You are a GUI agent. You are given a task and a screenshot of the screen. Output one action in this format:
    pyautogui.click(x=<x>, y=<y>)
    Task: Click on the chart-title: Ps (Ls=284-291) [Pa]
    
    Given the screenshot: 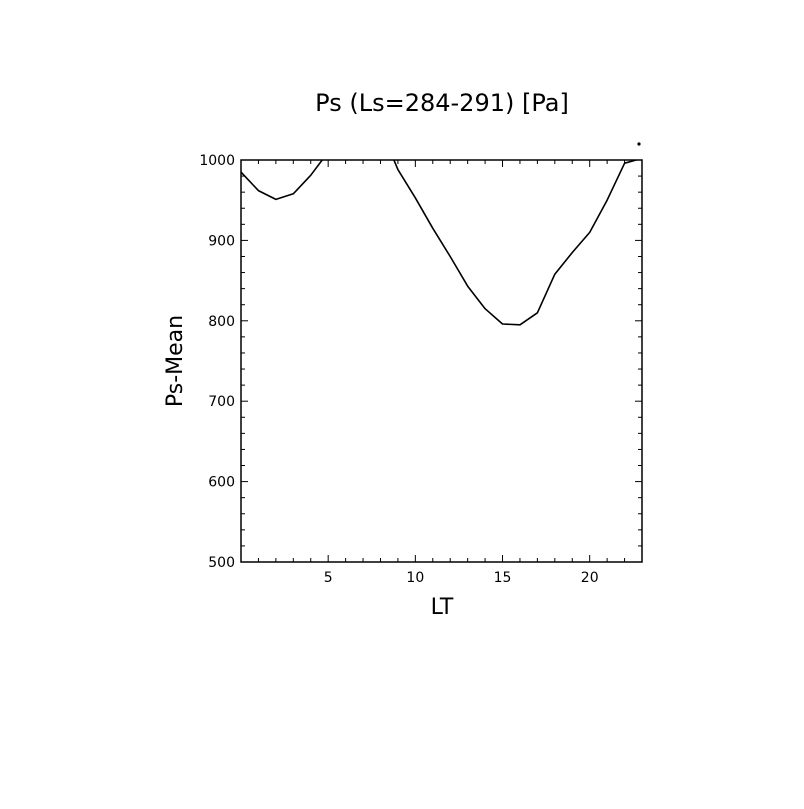 What is the action you would take?
    pyautogui.click(x=442, y=103)
    